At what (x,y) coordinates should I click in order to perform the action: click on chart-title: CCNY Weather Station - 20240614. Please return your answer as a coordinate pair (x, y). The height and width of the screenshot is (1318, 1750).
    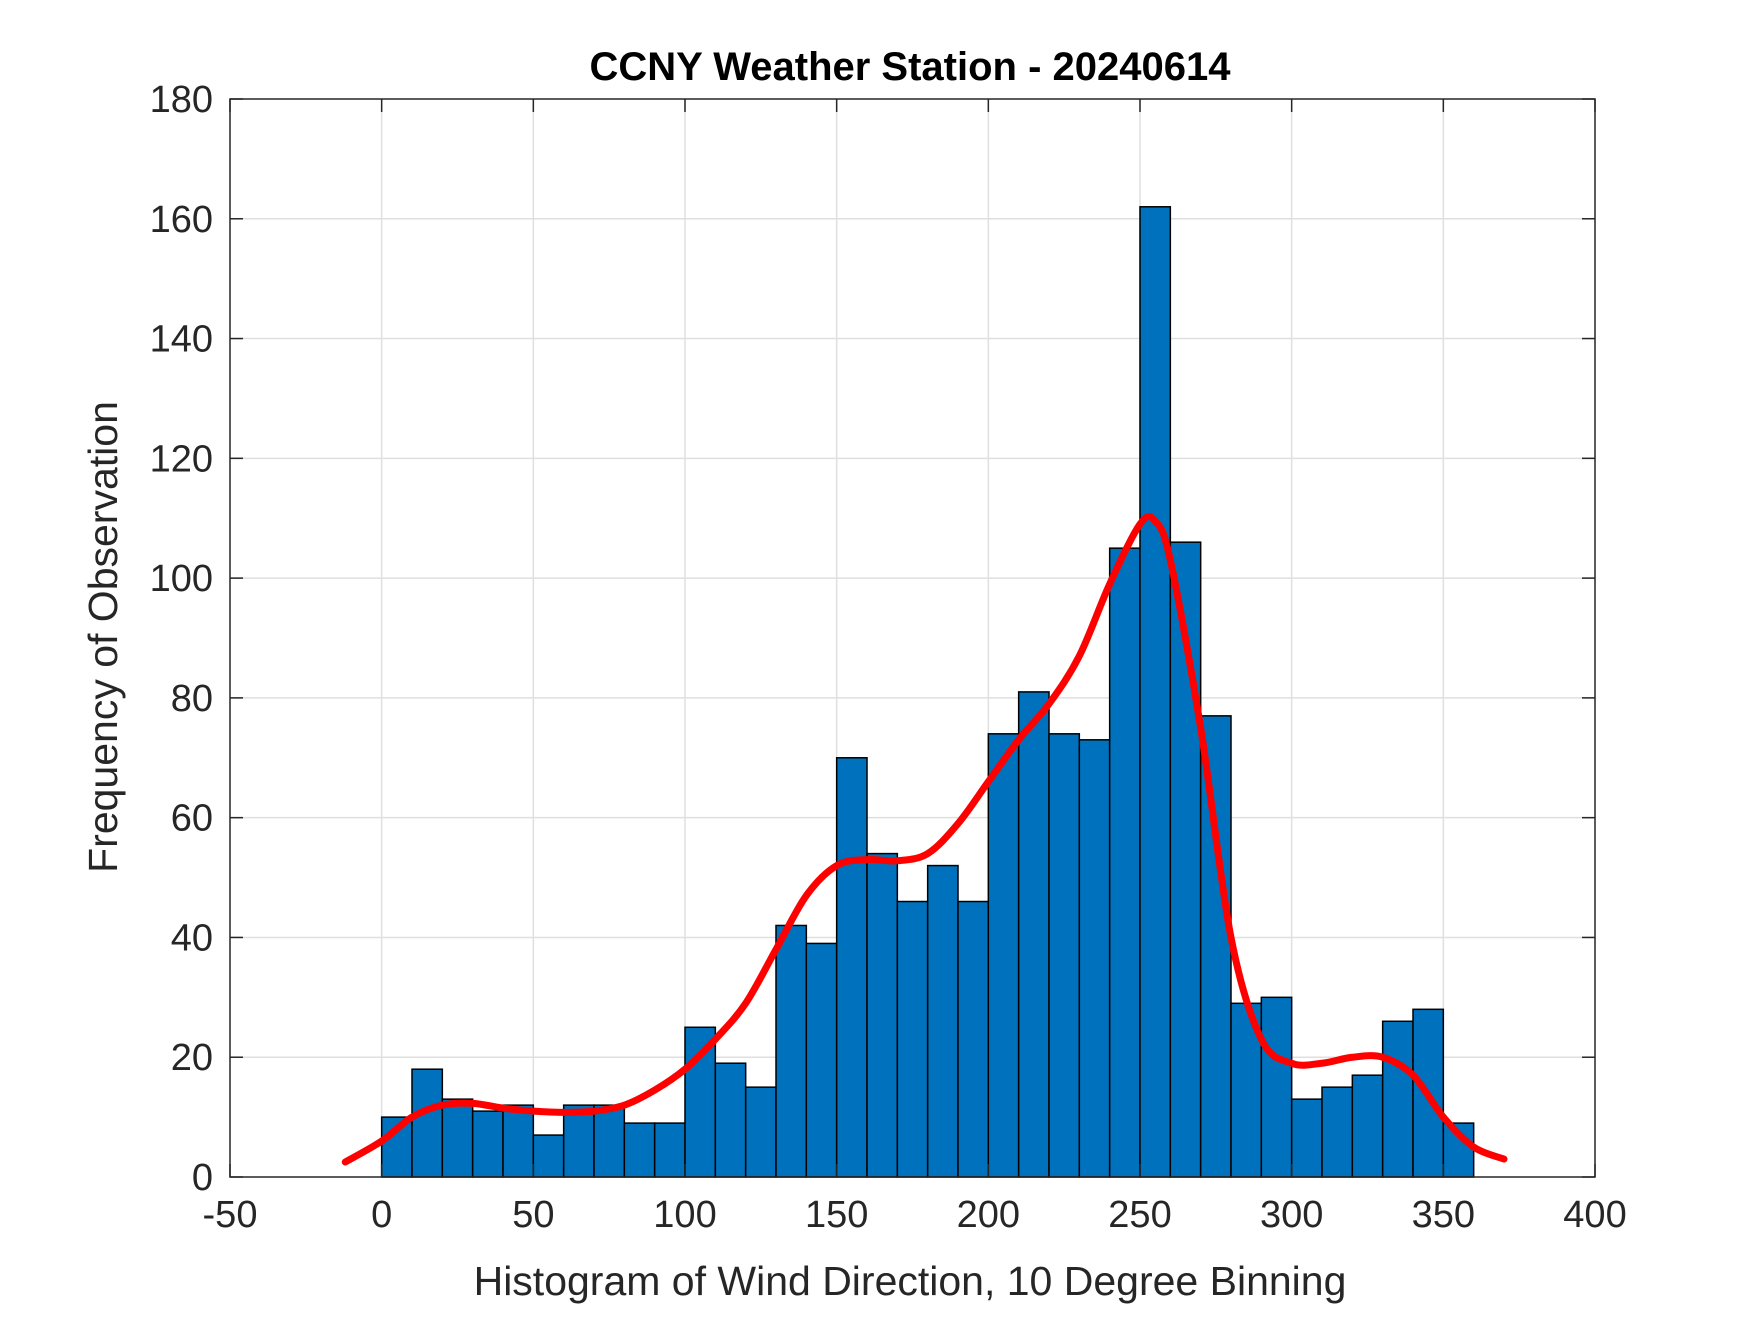
    Looking at the image, I should click on (911, 67).